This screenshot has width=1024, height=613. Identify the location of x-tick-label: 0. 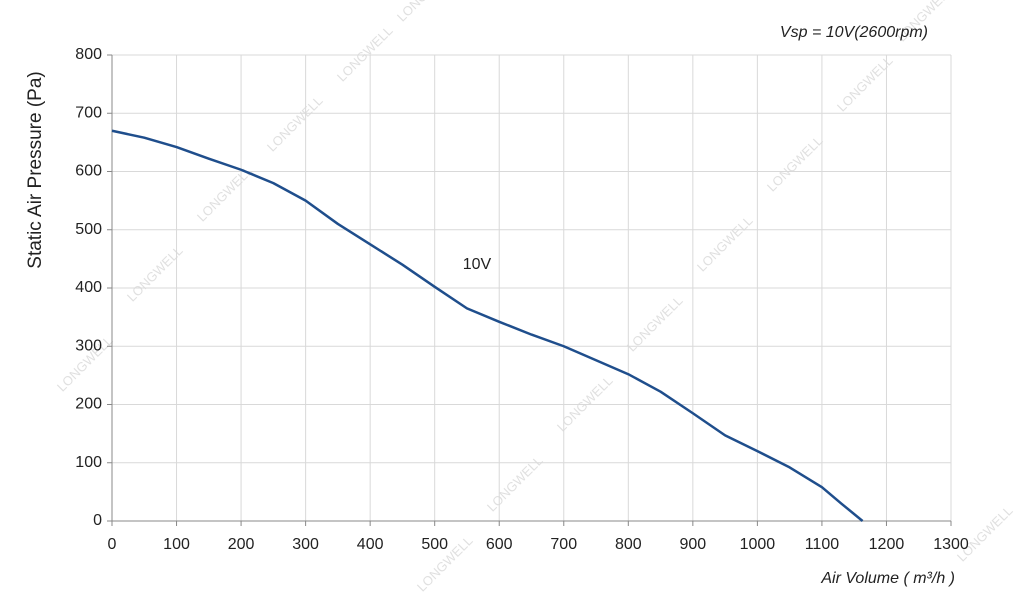
(112, 544).